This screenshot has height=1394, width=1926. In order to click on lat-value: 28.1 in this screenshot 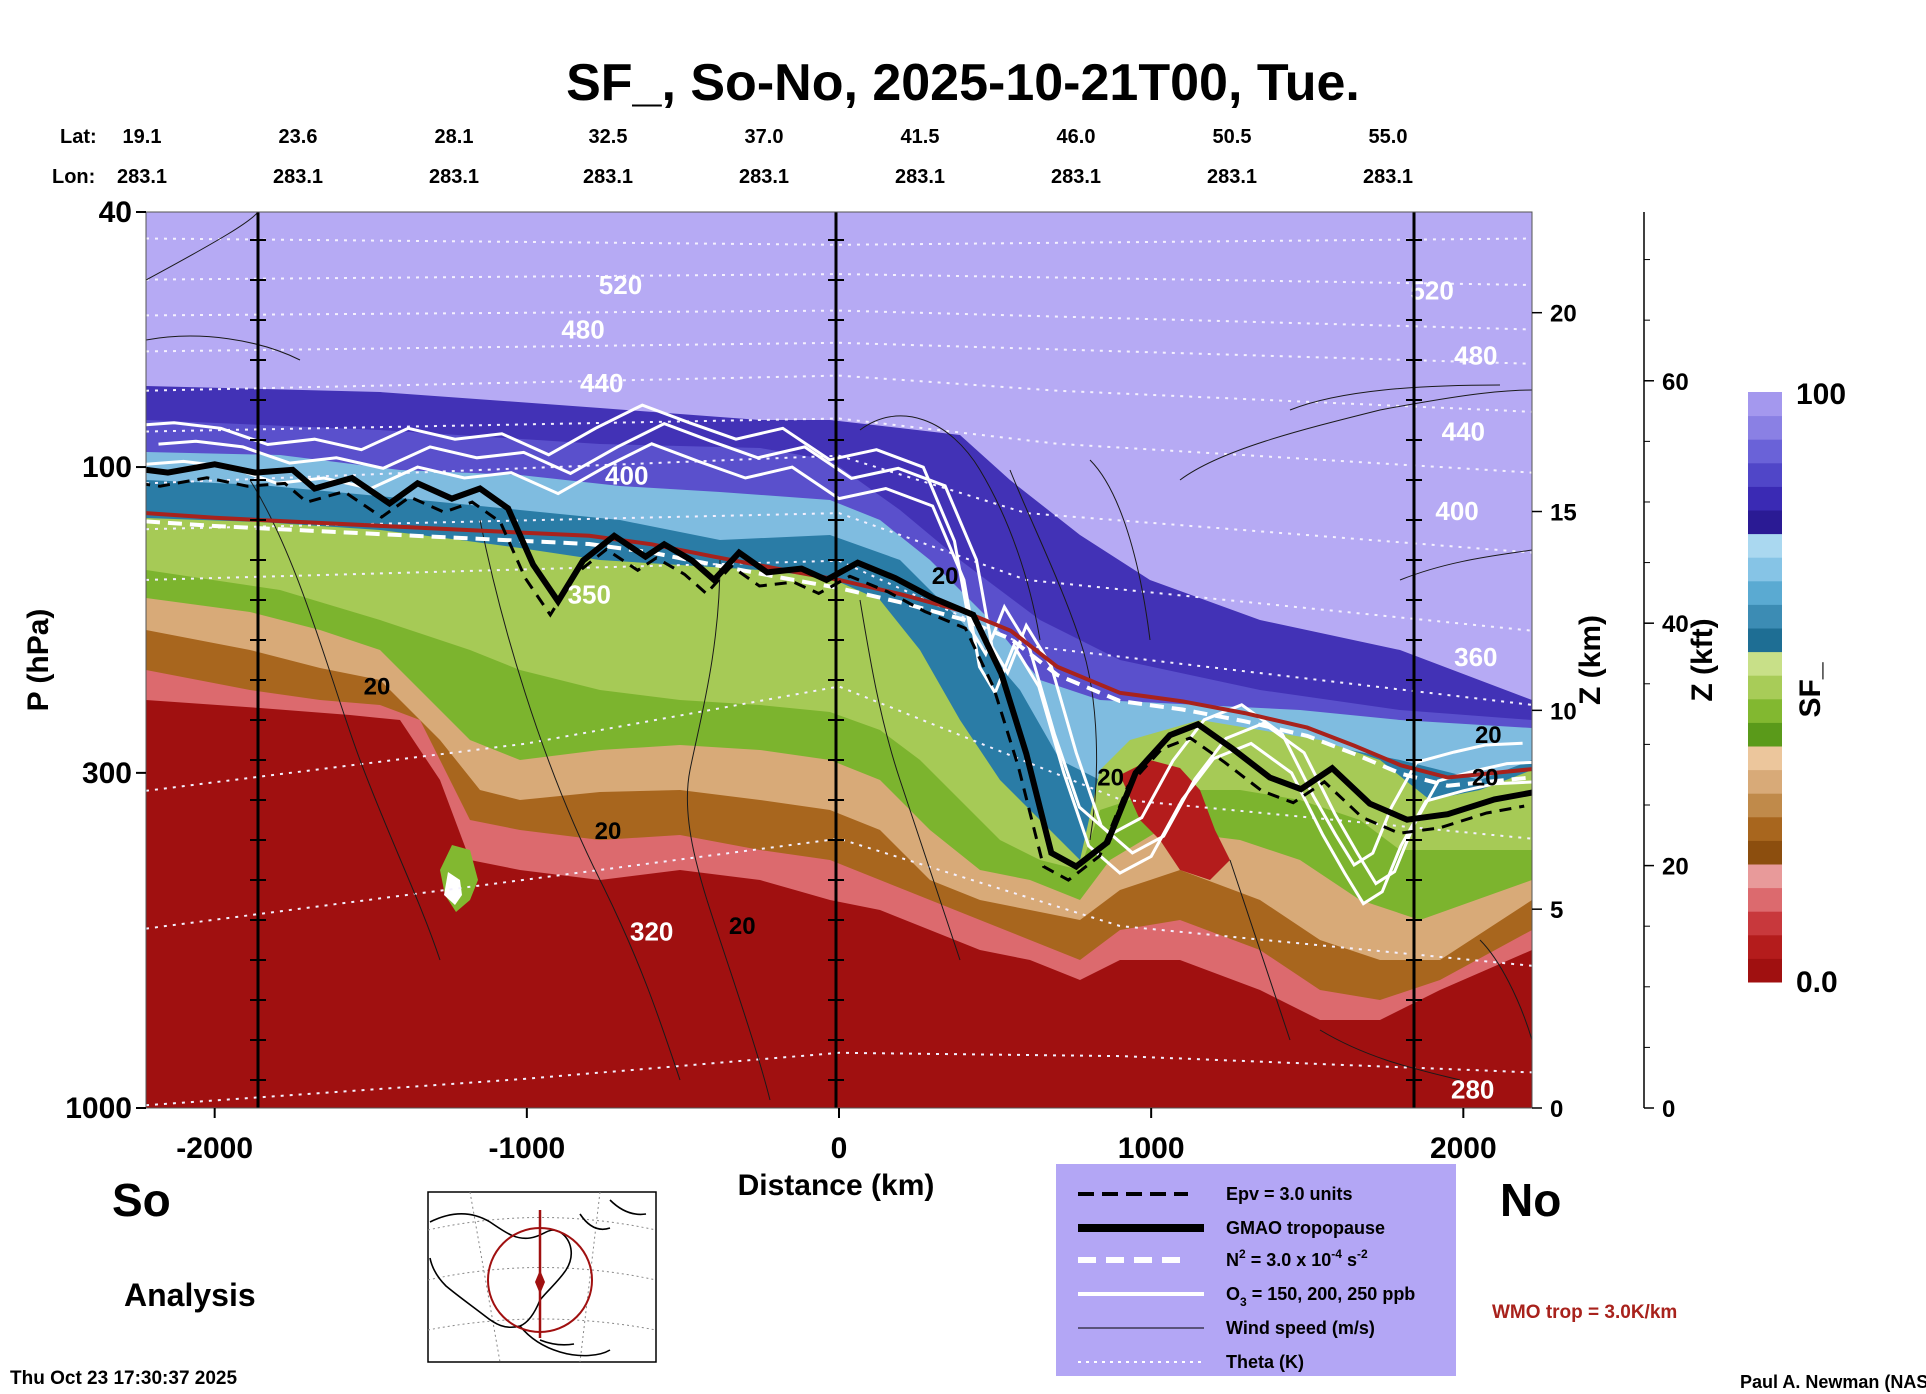, I will do `click(454, 137)`.